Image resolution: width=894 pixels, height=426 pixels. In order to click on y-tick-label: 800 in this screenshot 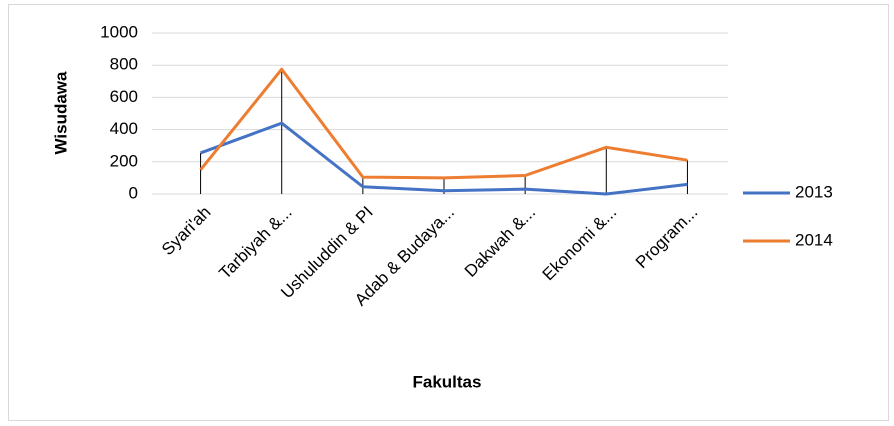, I will do `click(124, 64)`.